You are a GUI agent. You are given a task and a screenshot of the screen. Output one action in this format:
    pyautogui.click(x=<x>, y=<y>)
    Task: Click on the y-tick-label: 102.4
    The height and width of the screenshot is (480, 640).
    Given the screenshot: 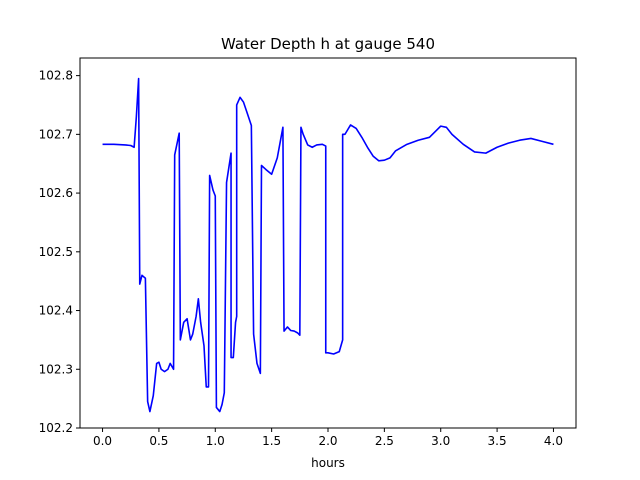 What is the action you would take?
    pyautogui.click(x=56, y=311)
    